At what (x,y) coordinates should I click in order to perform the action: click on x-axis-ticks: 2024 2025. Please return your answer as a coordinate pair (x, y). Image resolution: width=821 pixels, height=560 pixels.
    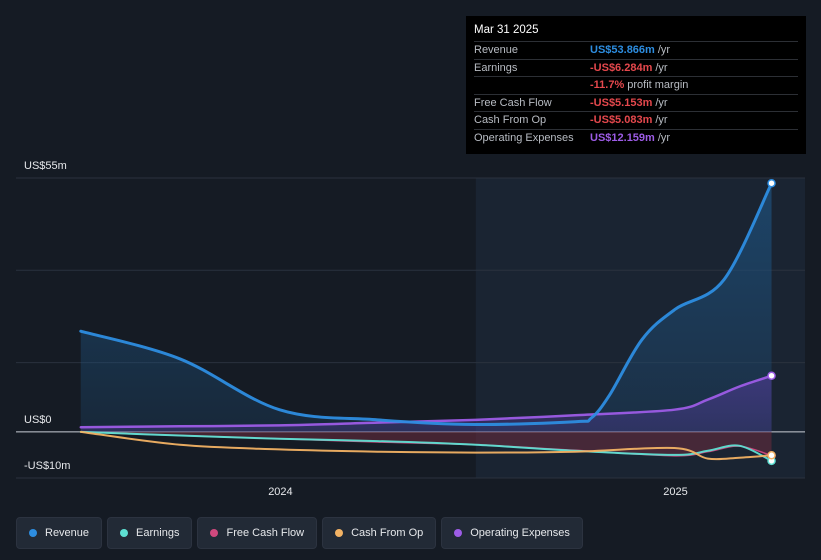
    Looking at the image, I should click on (478, 492).